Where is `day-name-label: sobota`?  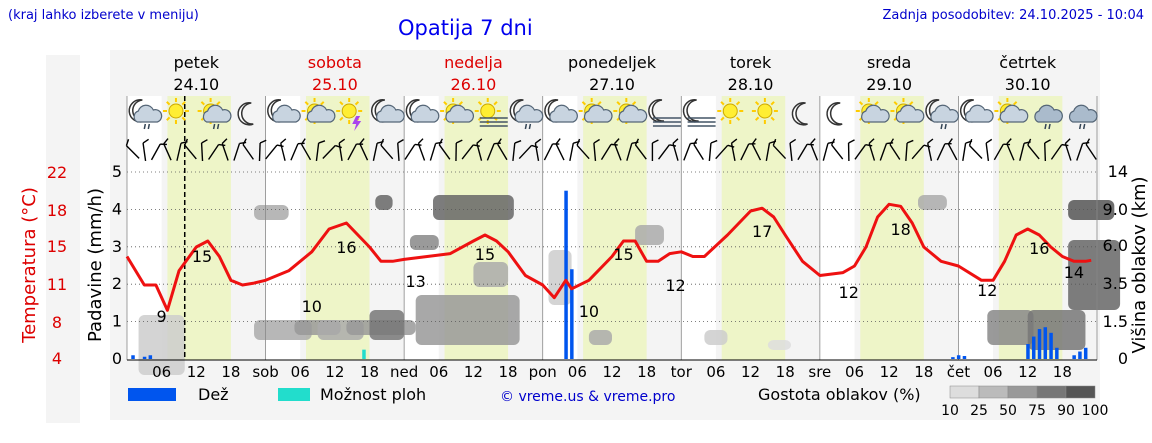 day-name-label: sobota is located at coordinates (335, 62).